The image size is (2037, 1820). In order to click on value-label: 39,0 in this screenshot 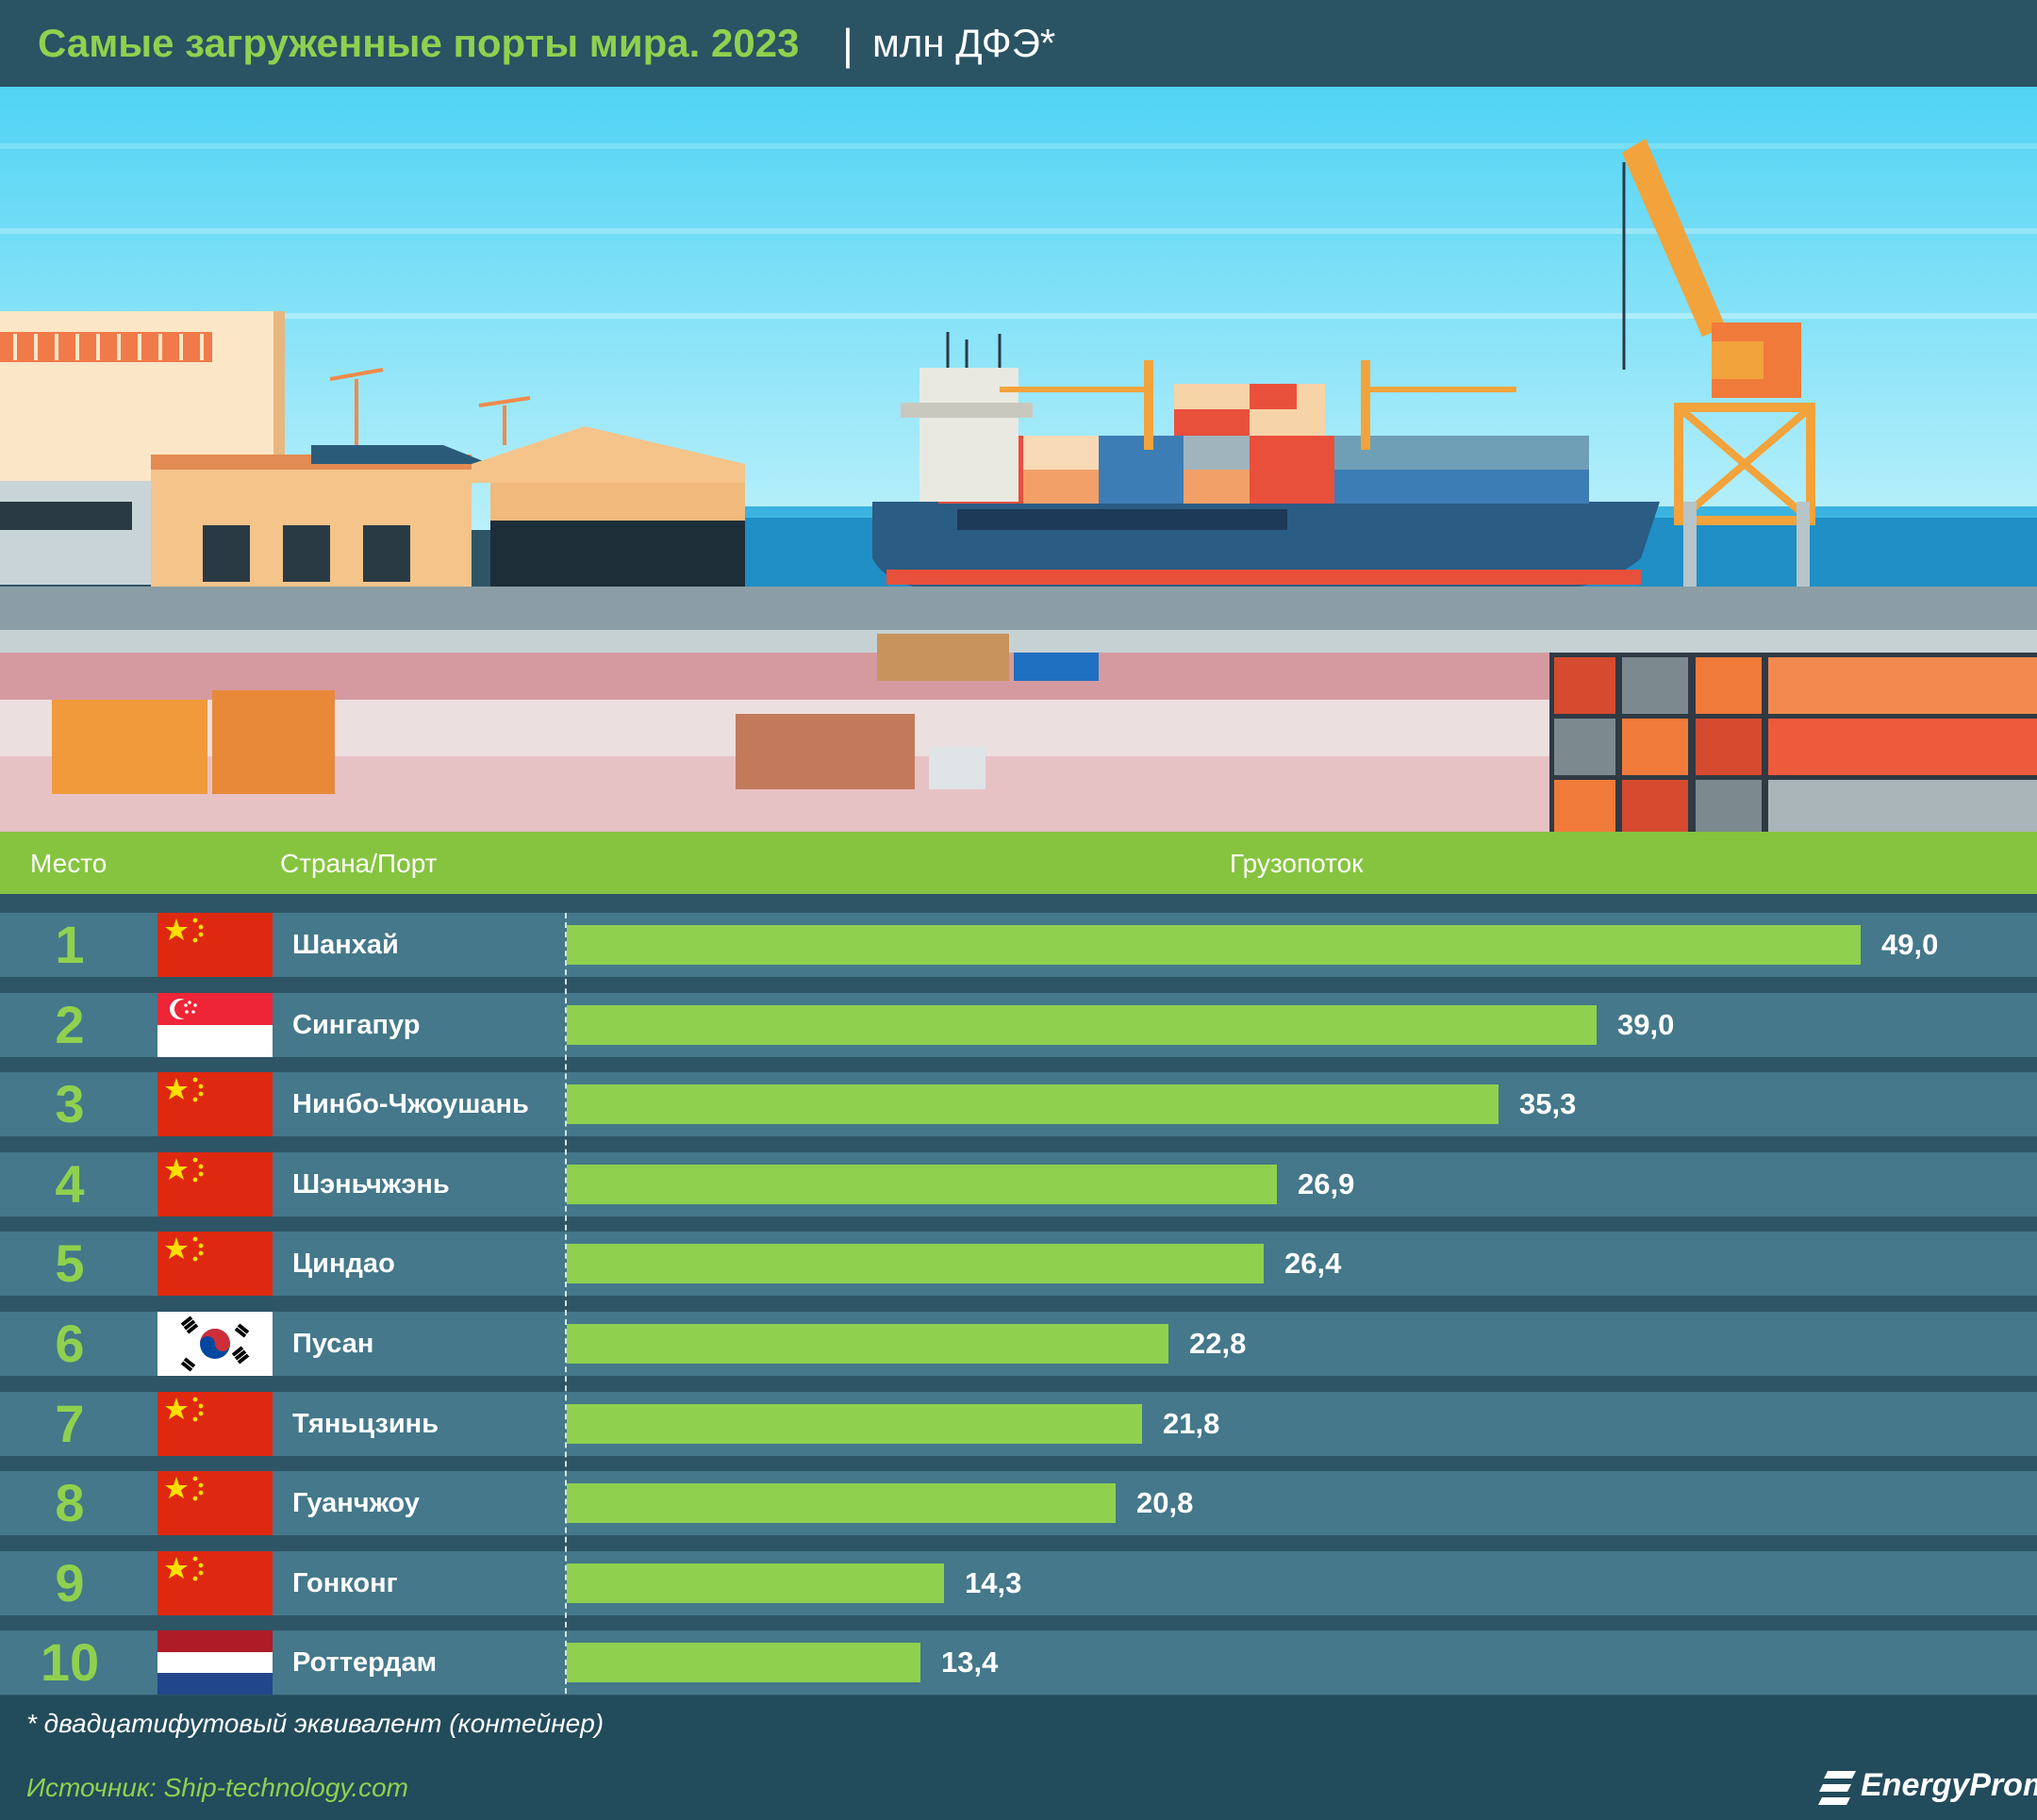, I will do `click(1646, 1024)`.